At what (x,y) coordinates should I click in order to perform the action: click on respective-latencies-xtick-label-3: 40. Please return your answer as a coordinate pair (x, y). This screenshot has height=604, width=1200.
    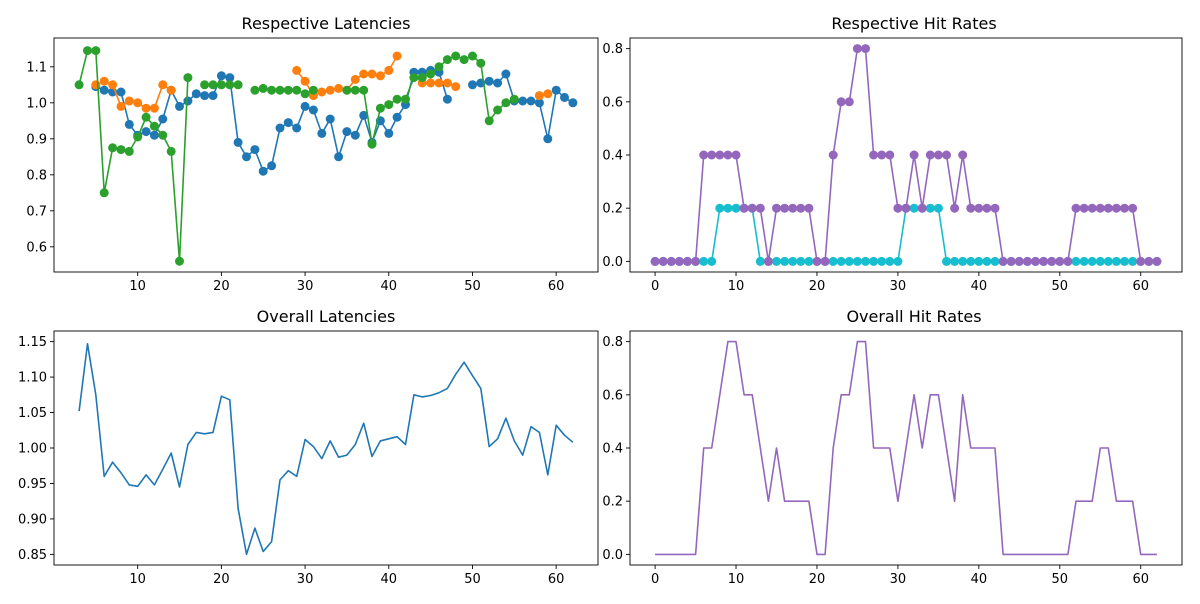
    Looking at the image, I should click on (388, 286).